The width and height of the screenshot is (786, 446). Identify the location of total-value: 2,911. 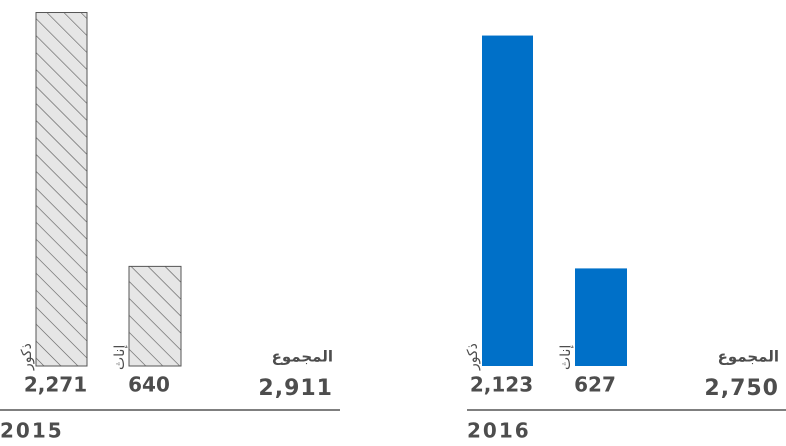
(295, 388).